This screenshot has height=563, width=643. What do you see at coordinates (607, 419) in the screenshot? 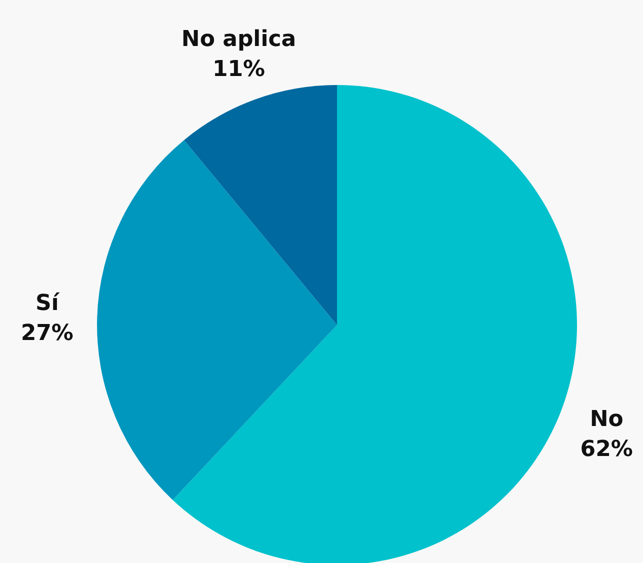
I see `slice-label: No` at bounding box center [607, 419].